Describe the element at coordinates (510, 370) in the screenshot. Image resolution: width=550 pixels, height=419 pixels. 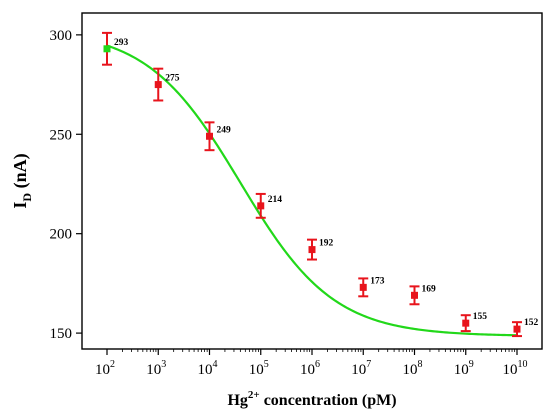
I see `x-tick-base-8: 10` at that location.